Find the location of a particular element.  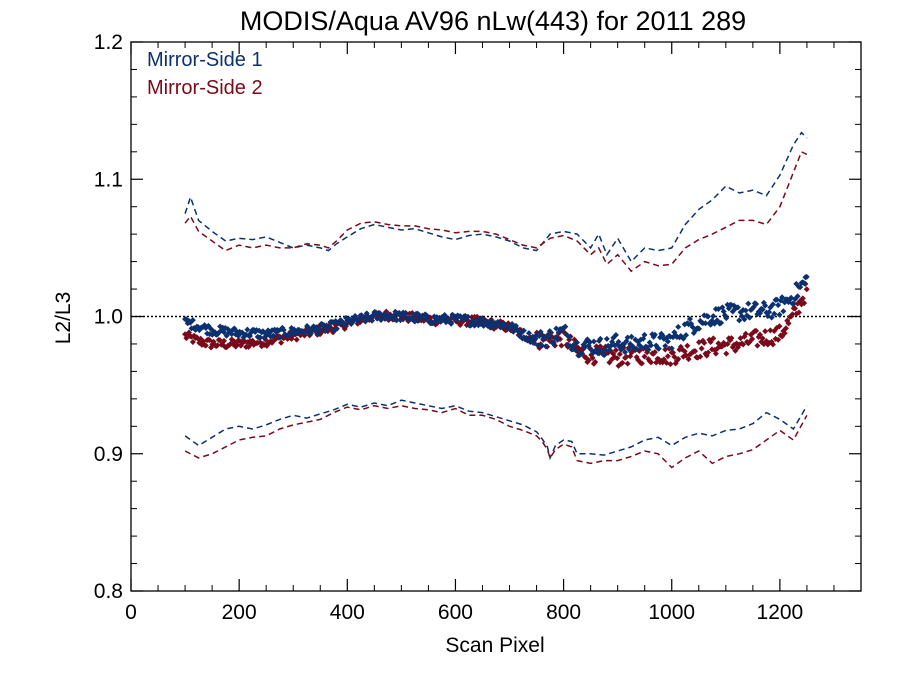

legend-entry-mirror-side-2: Mirror-Side 2 is located at coordinates (205, 88).